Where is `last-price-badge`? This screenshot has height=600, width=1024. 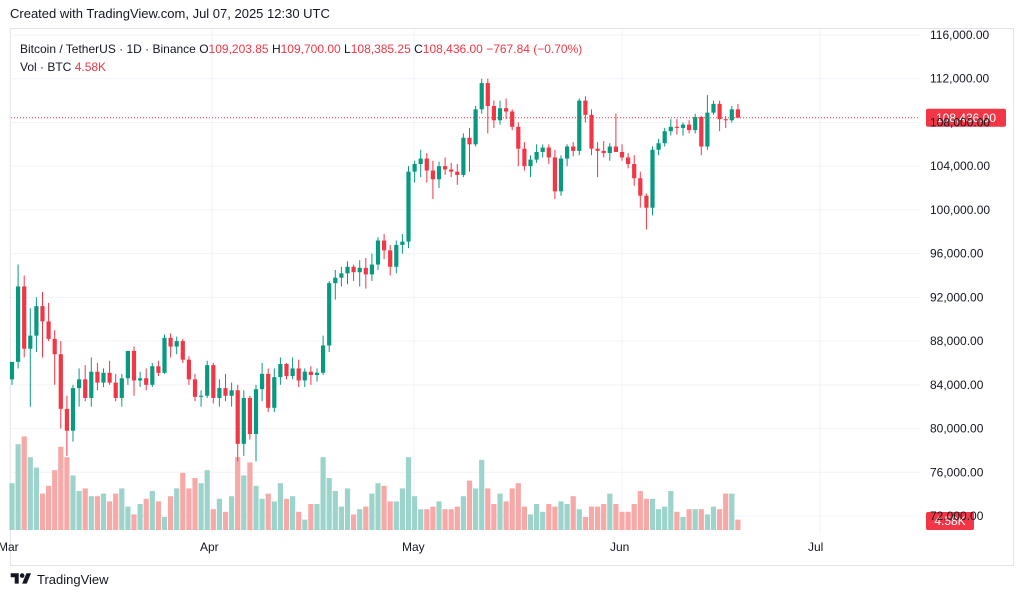 last-price-badge is located at coordinates (966, 117).